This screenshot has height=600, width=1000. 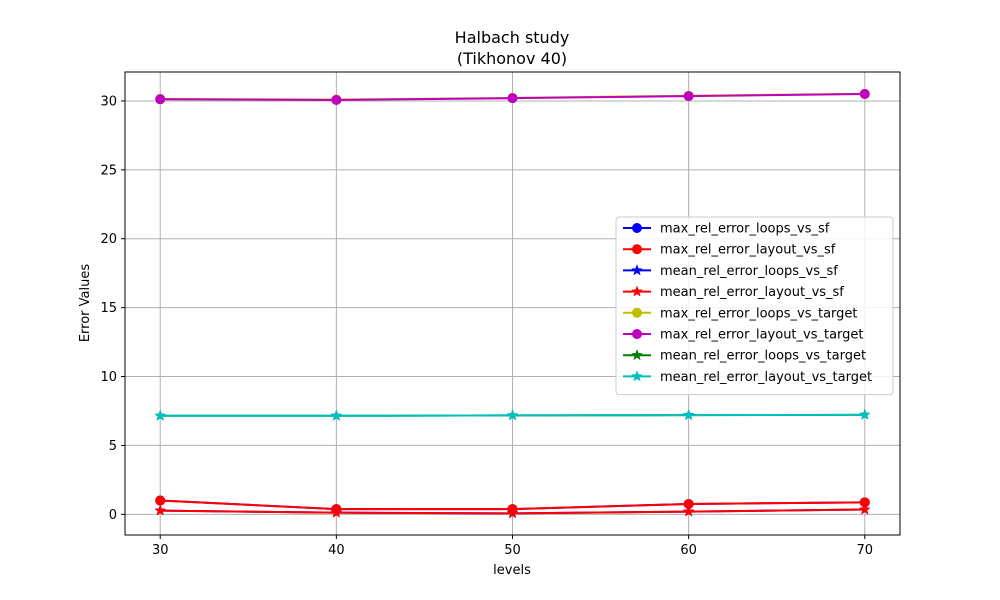 I want to click on legend-entry: mean_rel_error_layout_vs_sf, so click(x=733, y=292).